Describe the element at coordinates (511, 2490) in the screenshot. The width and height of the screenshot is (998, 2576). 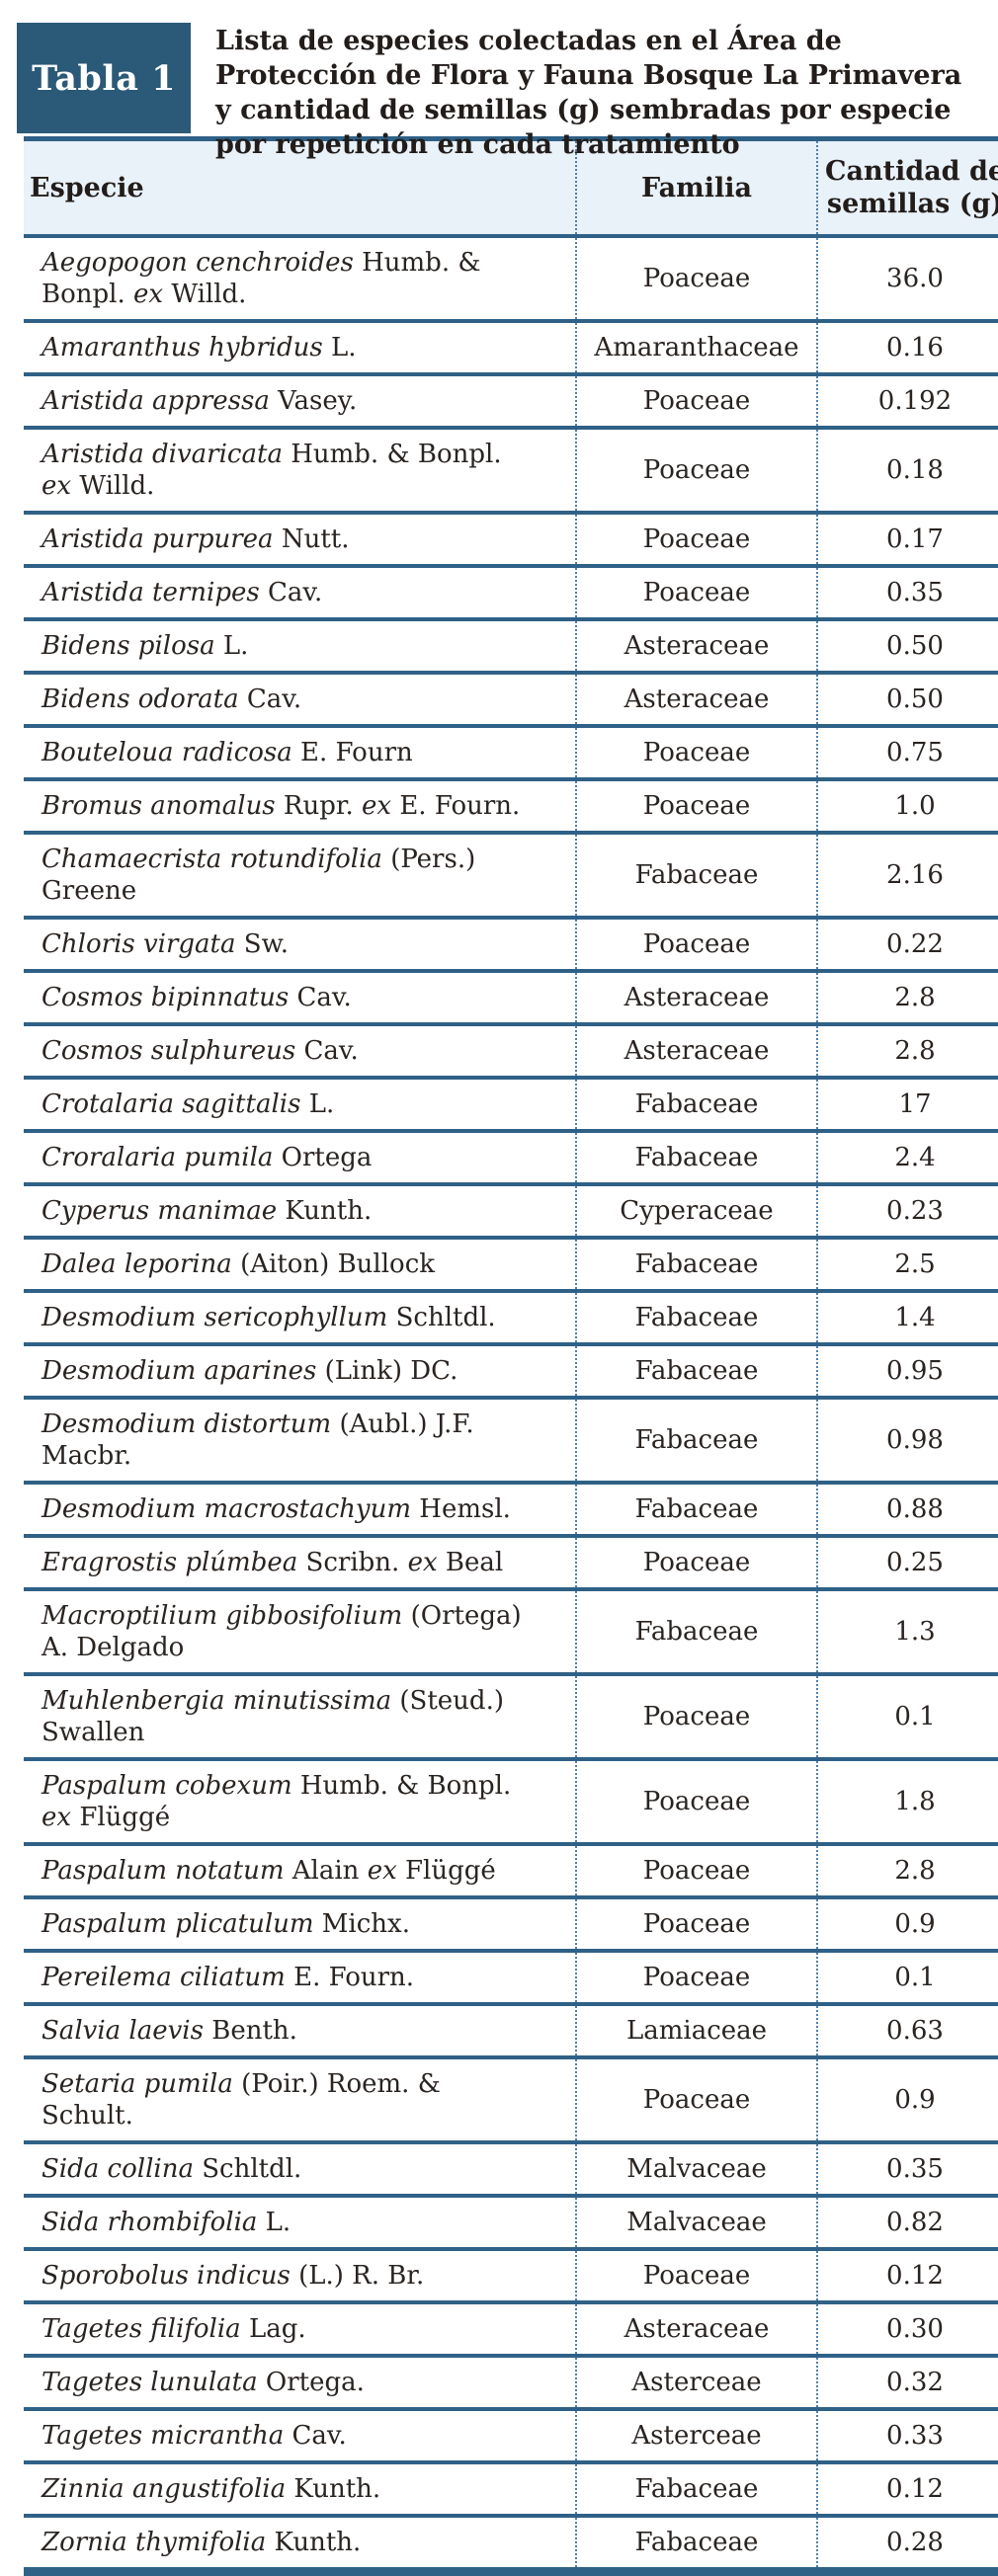
I see `table-row: Zinnia angustifolia Kunth. Fabaceae 0.12` at that location.